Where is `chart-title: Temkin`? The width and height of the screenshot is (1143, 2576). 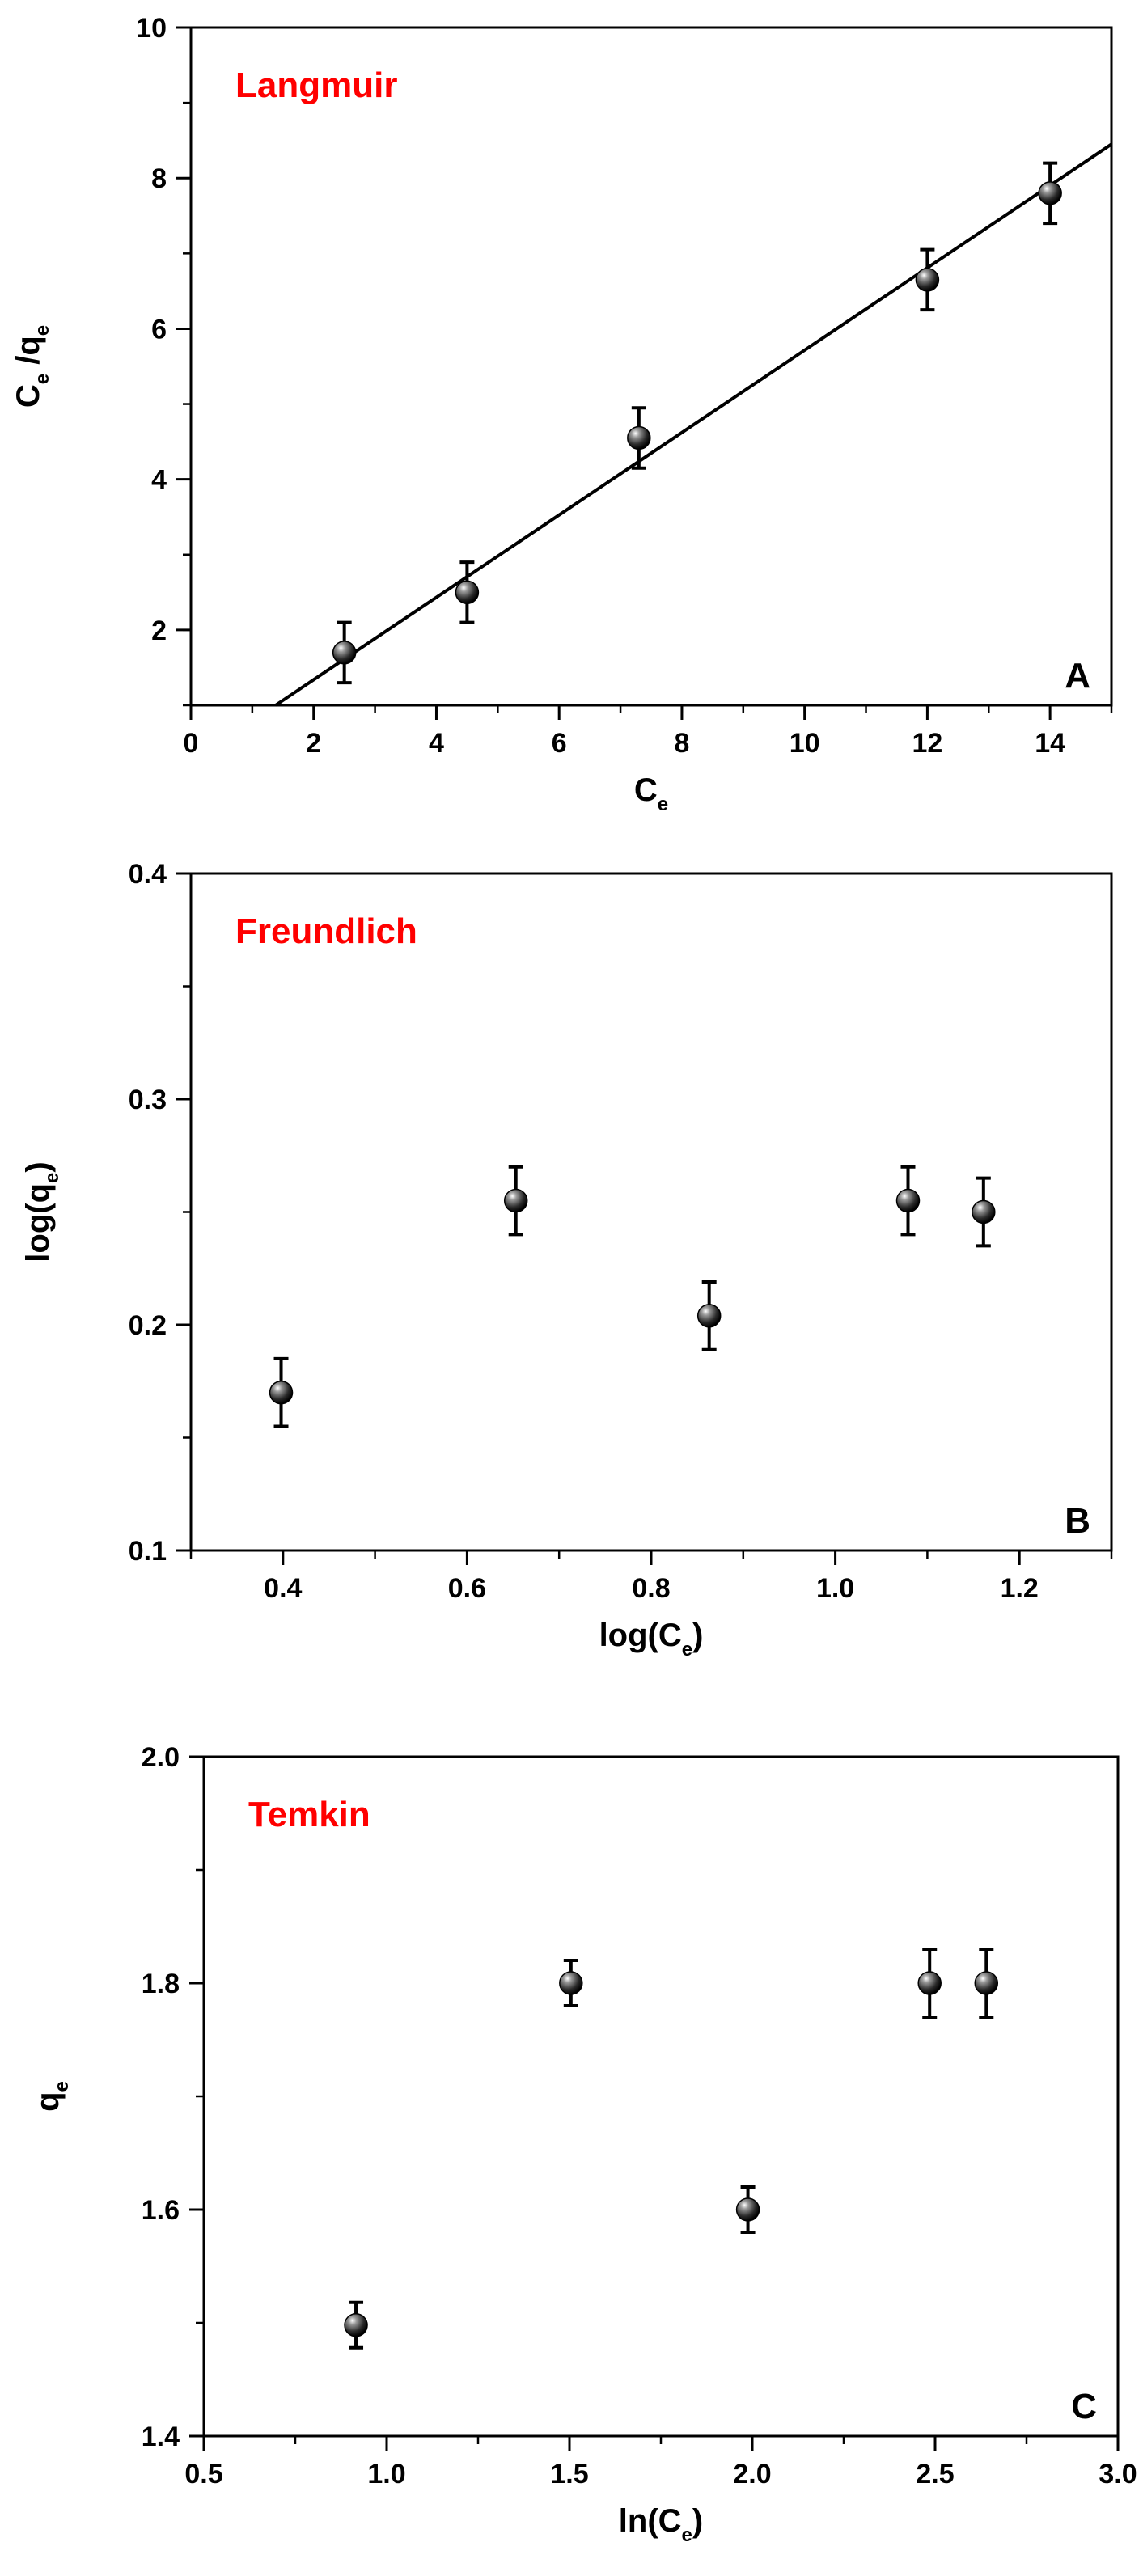
chart-title: Temkin is located at coordinates (309, 1815).